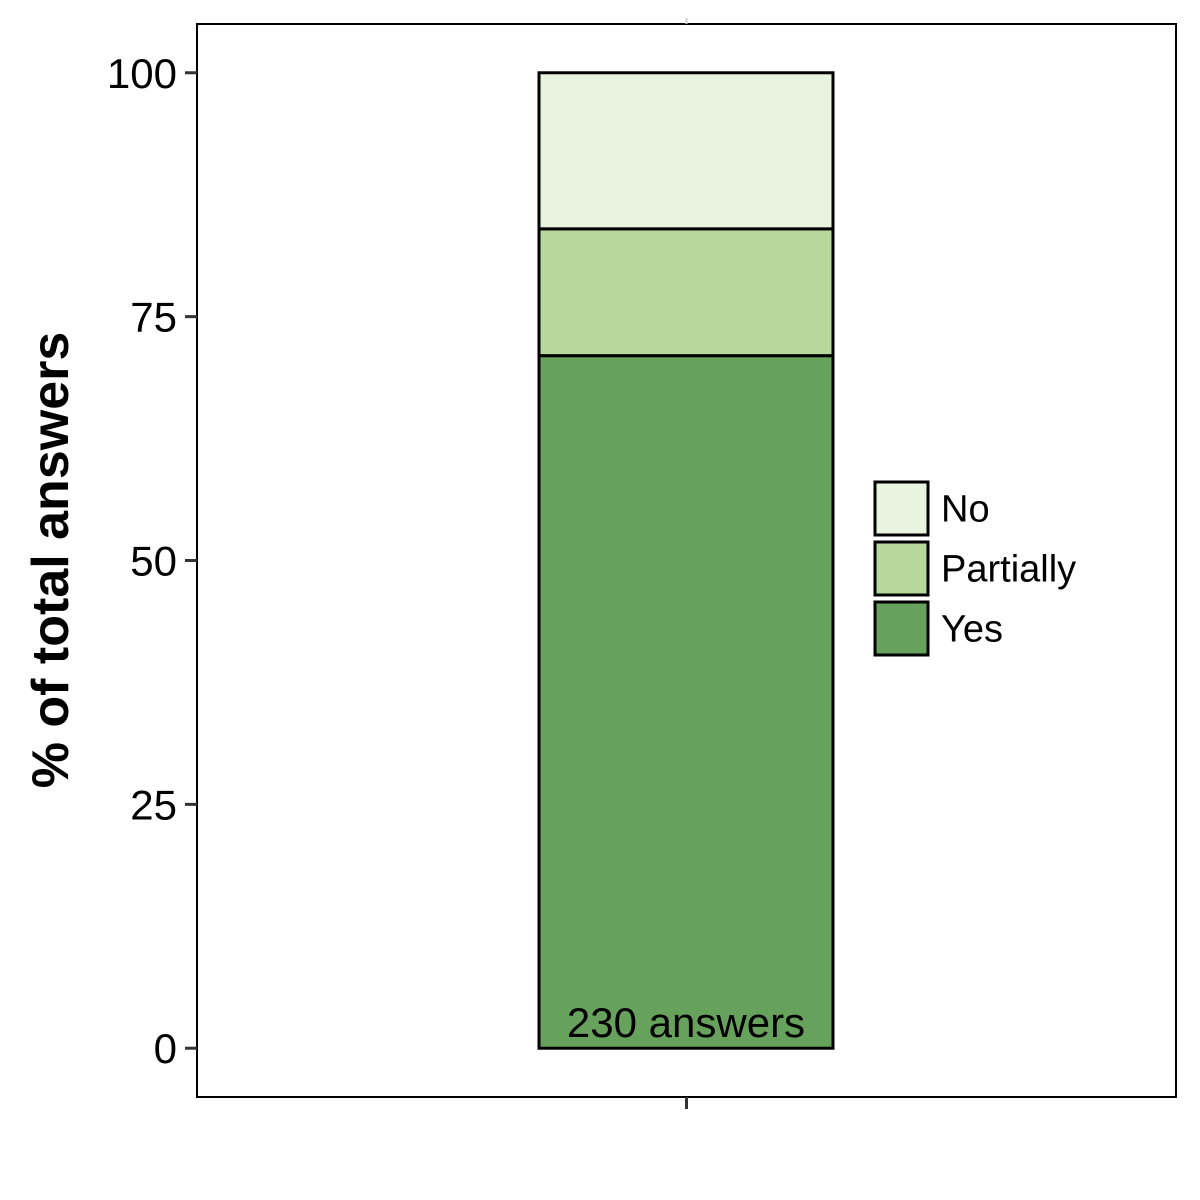  What do you see at coordinates (686, 151) in the screenshot?
I see `bar-segment-no` at bounding box center [686, 151].